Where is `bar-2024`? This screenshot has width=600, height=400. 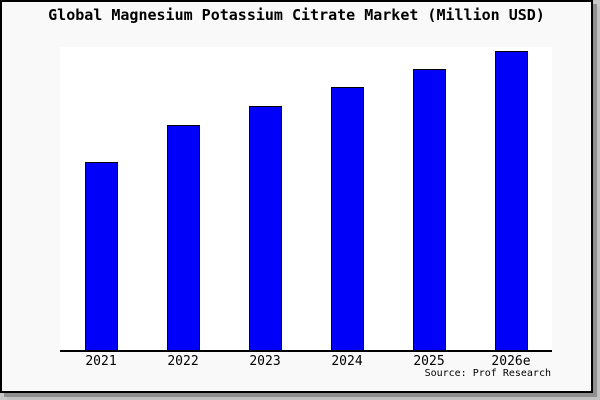 bar-2024 is located at coordinates (347, 218).